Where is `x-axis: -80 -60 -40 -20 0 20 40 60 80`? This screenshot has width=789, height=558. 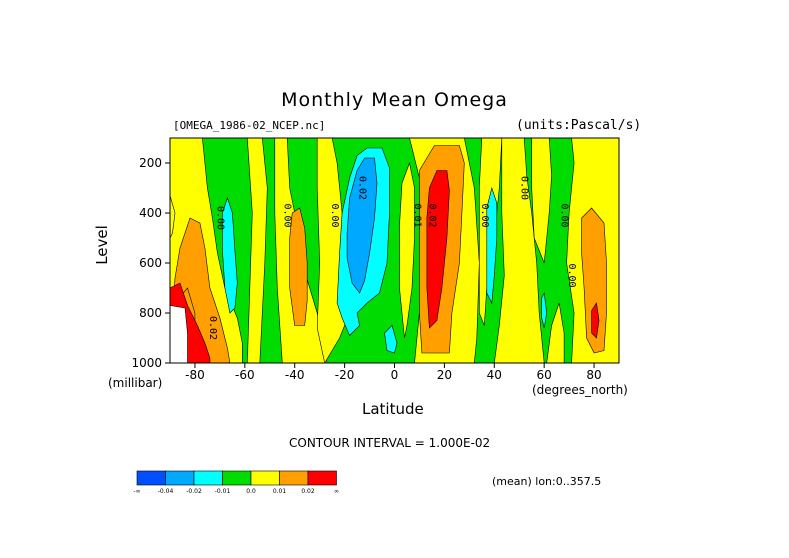
x-axis: -80 -60 -40 -20 0 20 40 60 80 is located at coordinates (393, 372).